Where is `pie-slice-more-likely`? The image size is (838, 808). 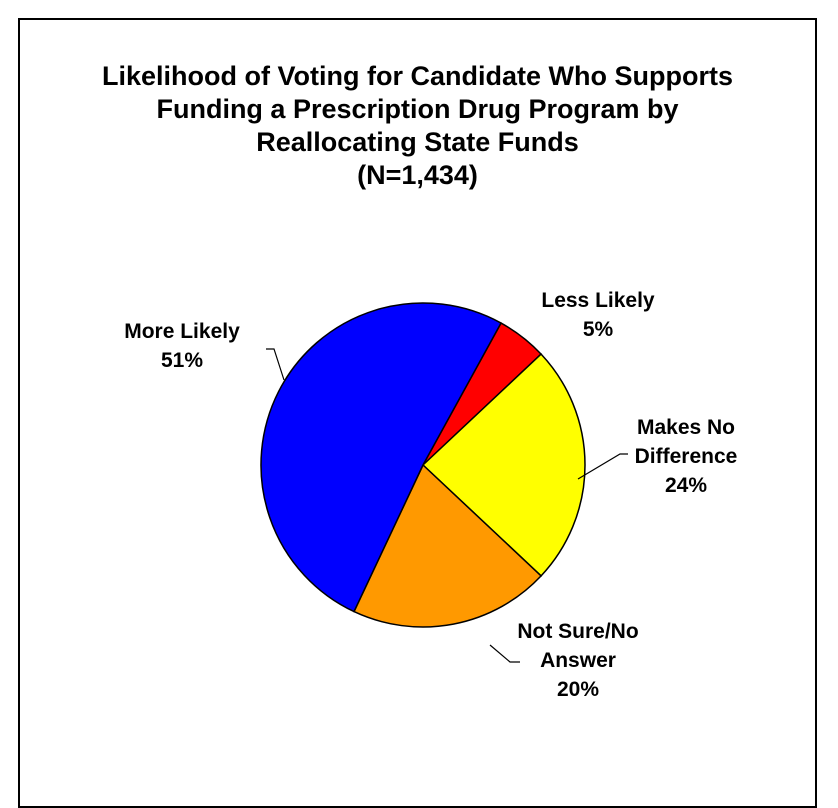 pie-slice-more-likely is located at coordinates (381, 457).